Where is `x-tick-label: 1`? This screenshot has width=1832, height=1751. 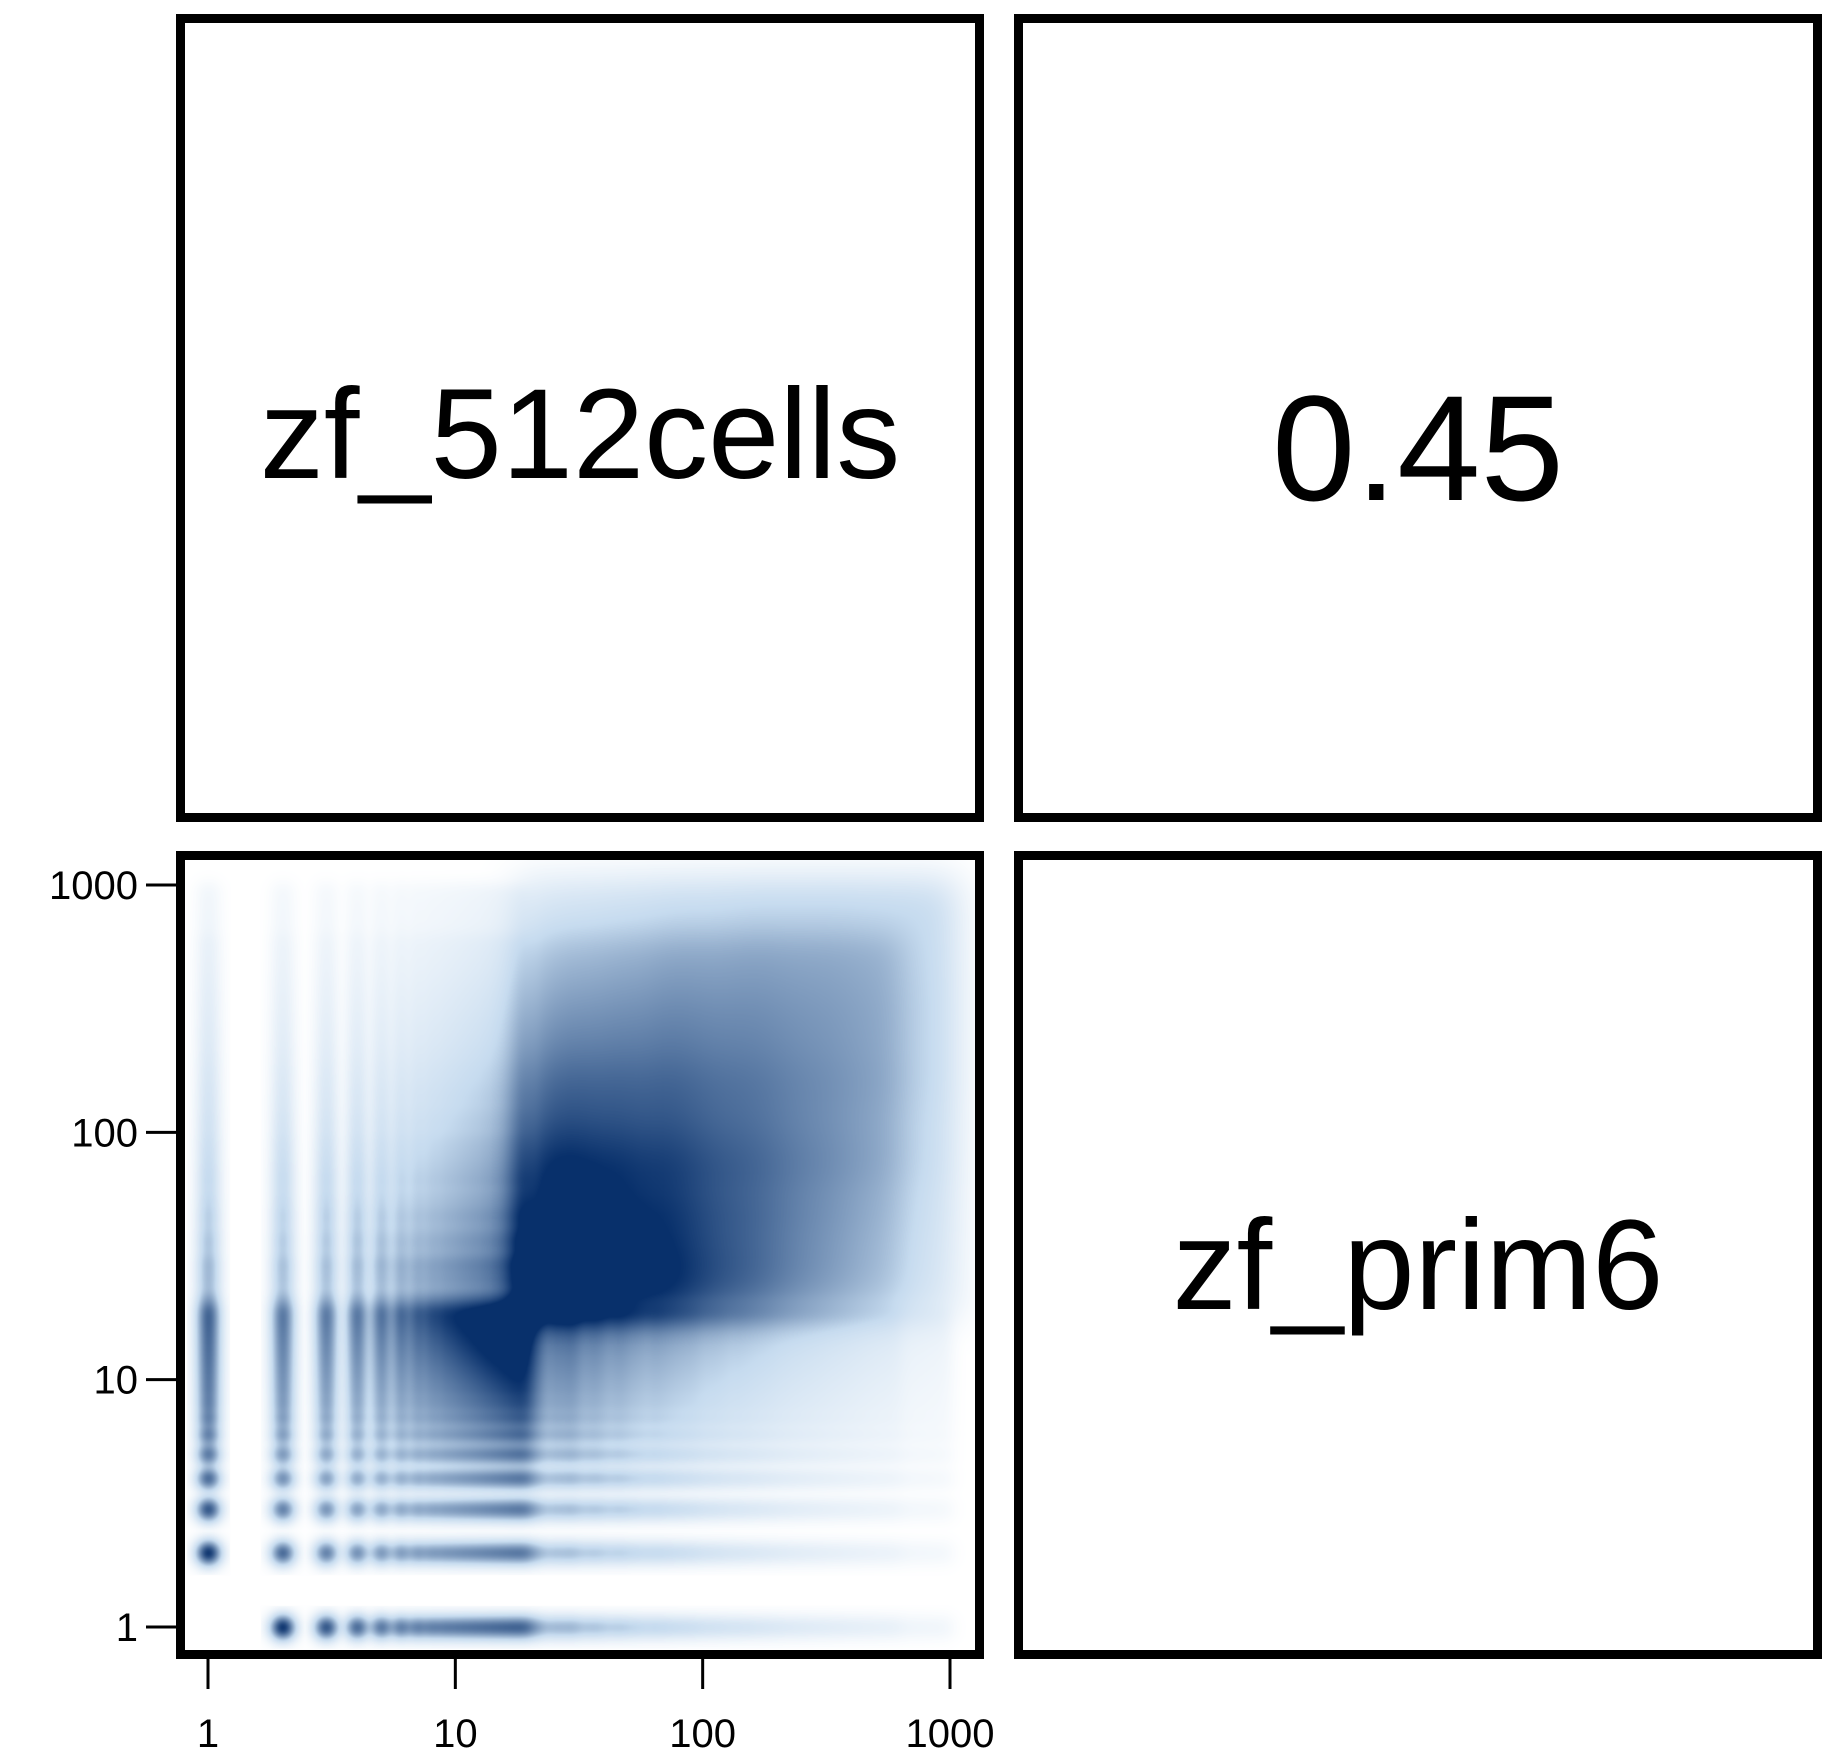
x-tick-label: 1 is located at coordinates (208, 1731).